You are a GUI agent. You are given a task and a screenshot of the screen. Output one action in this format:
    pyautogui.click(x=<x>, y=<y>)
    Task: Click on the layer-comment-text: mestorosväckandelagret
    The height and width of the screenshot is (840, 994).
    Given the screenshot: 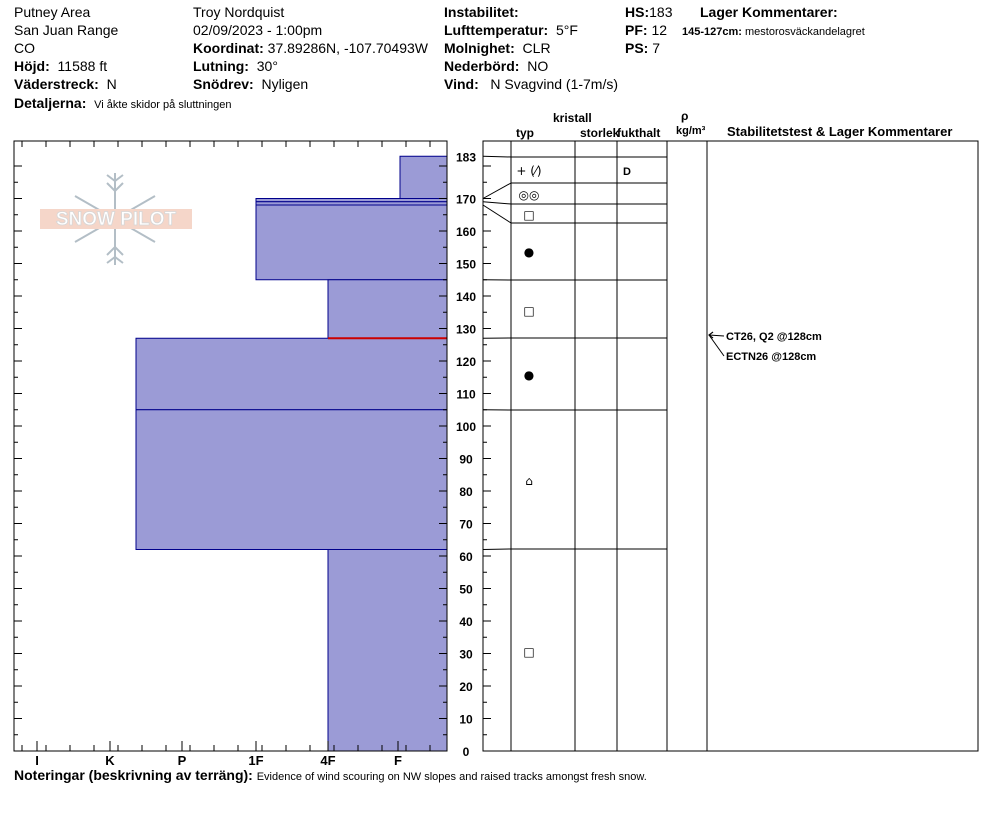 What is the action you would take?
    pyautogui.click(x=805, y=32)
    